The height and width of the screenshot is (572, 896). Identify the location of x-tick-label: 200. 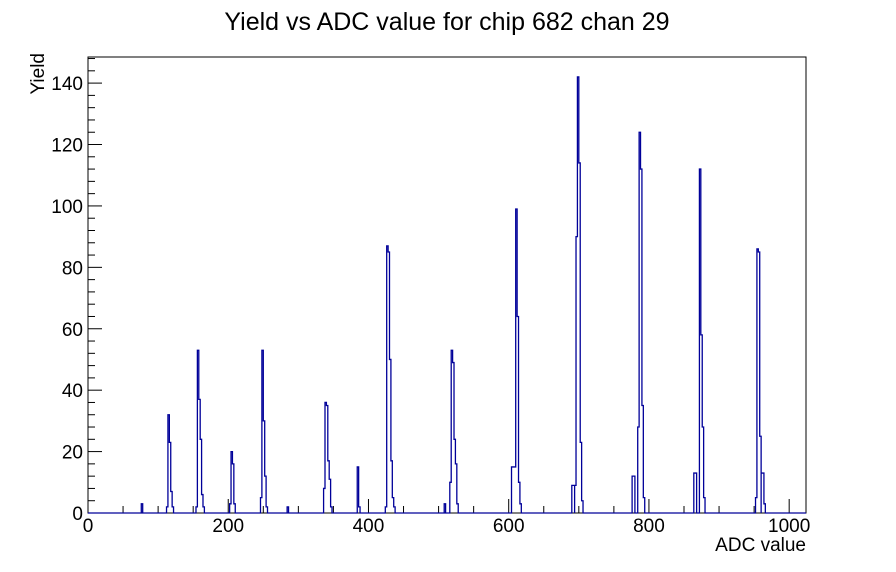
(228, 526).